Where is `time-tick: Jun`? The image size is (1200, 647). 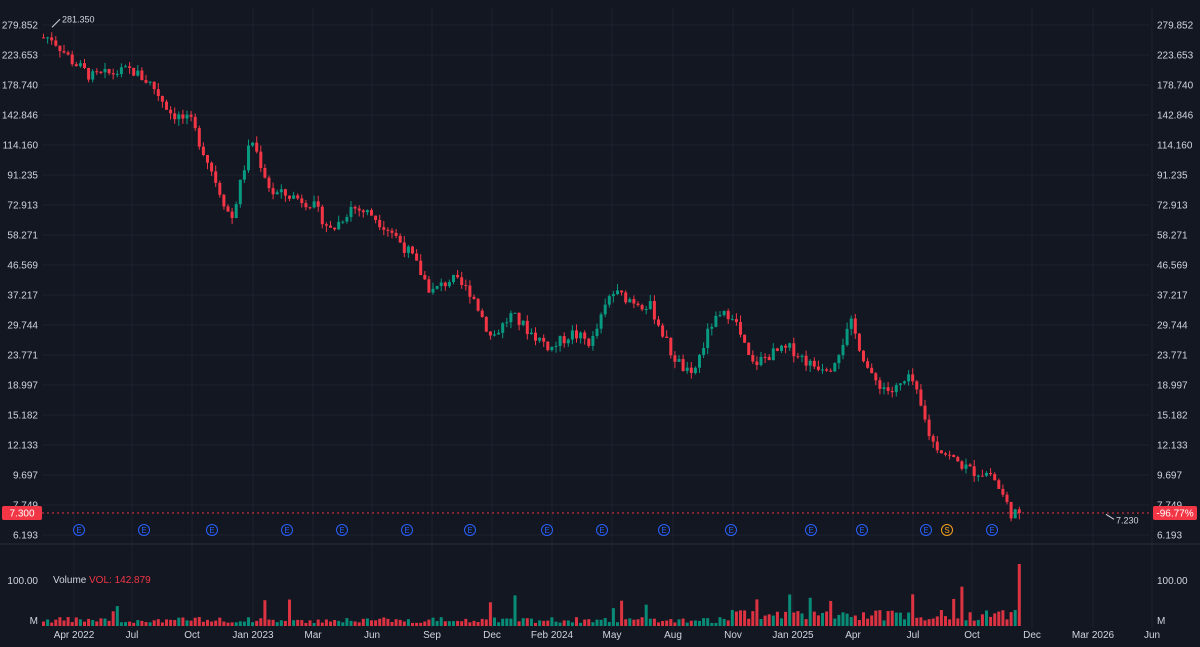
time-tick: Jun is located at coordinates (372, 635).